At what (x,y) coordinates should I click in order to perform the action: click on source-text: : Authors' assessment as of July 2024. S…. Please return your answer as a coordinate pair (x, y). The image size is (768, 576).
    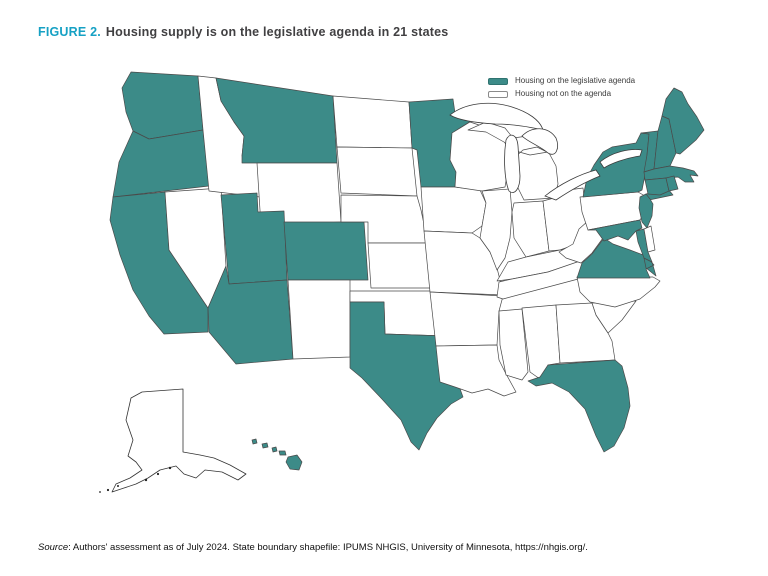
    Looking at the image, I should click on (328, 547).